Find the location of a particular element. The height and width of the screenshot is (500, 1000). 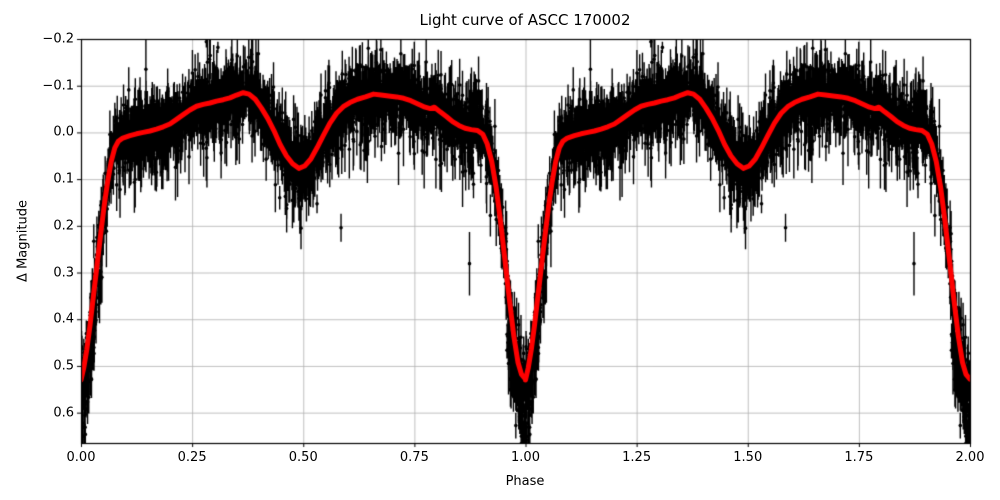

x-tick-label: 2.00 is located at coordinates (970, 457).